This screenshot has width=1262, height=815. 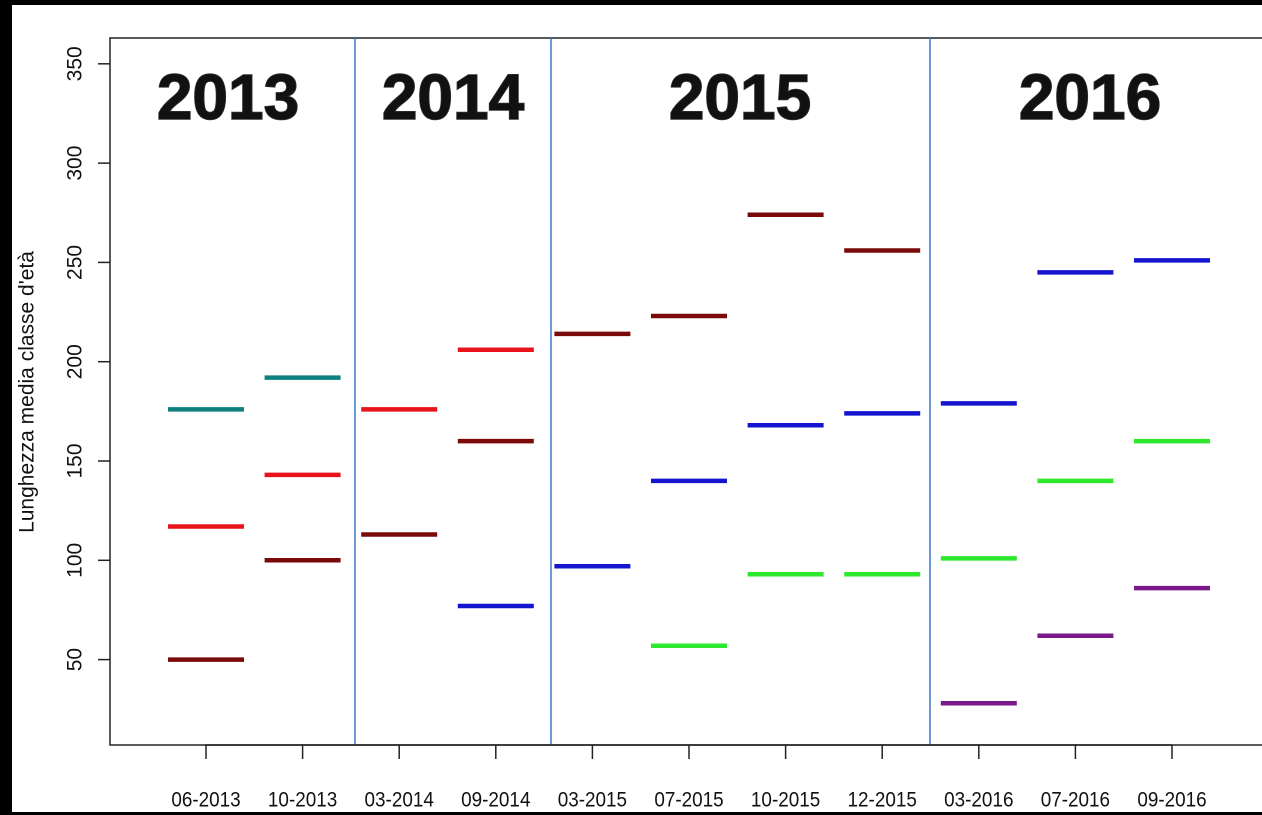 I want to click on y-tick-label: 200, so click(x=75, y=361).